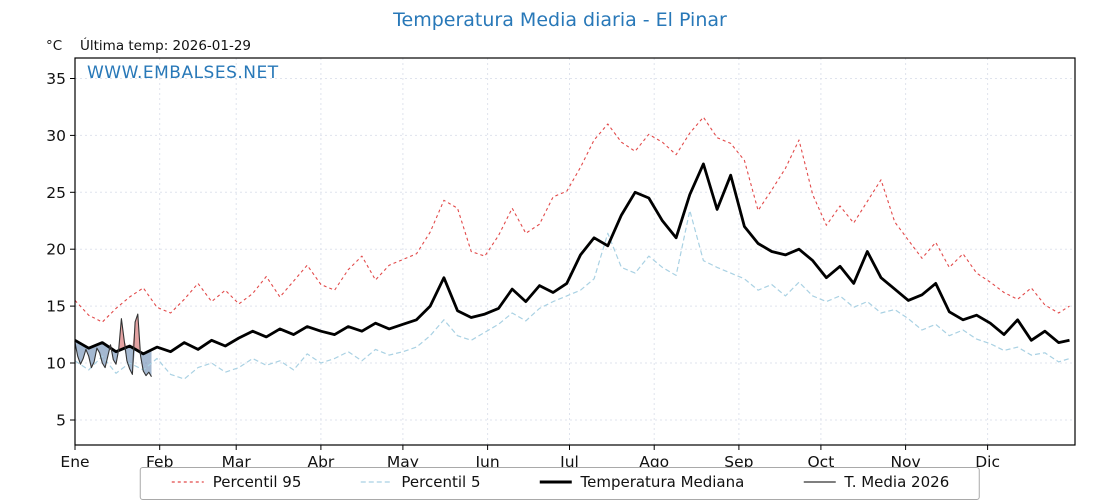 The image size is (1120, 500). I want to click on legend-item: Temperatura Mediana, so click(641, 482).